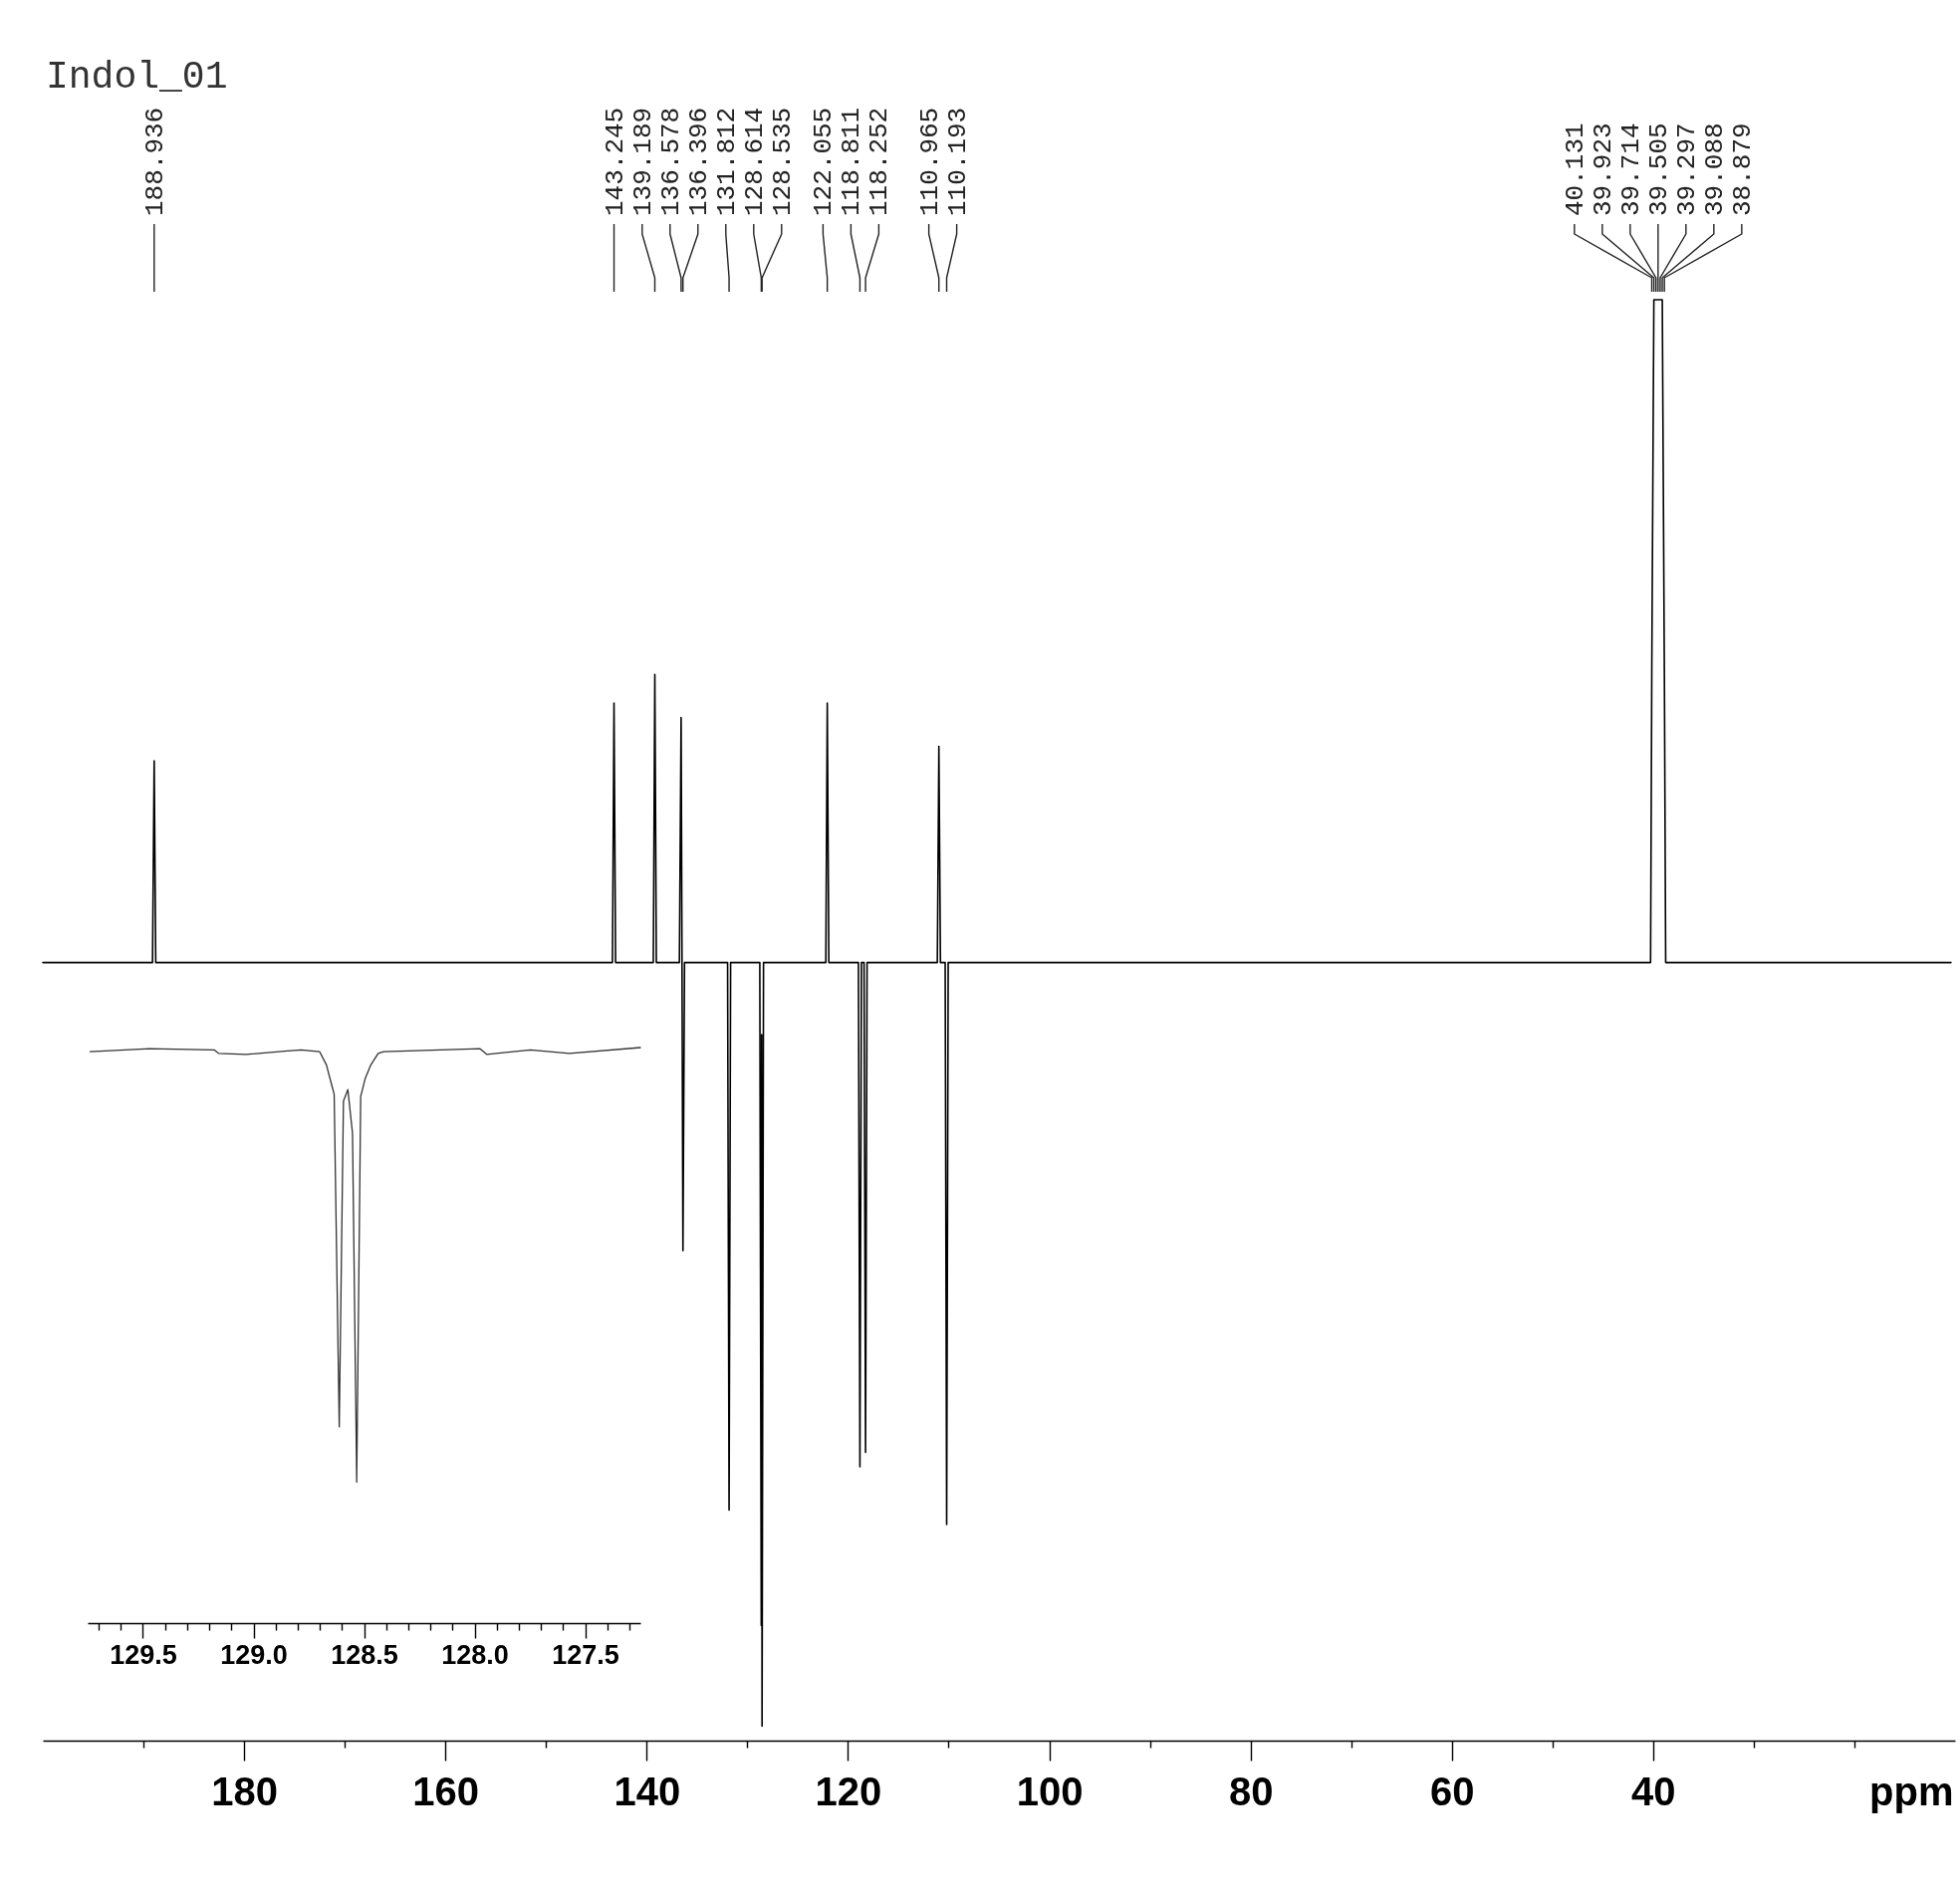  I want to click on x-tick-label: 129.5, so click(143, 1654).